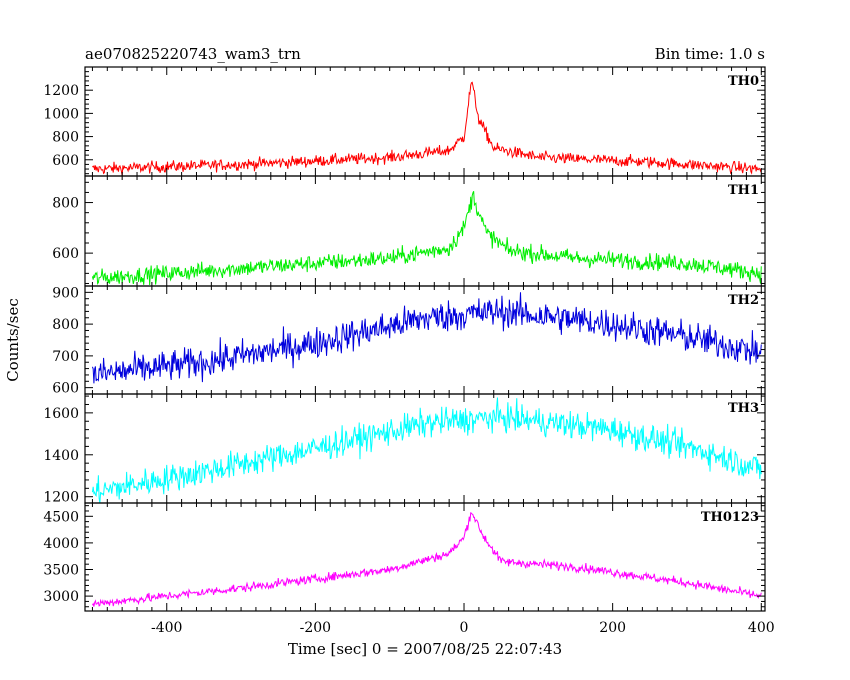  I want to click on y-tick-label: 4000, so click(61, 544).